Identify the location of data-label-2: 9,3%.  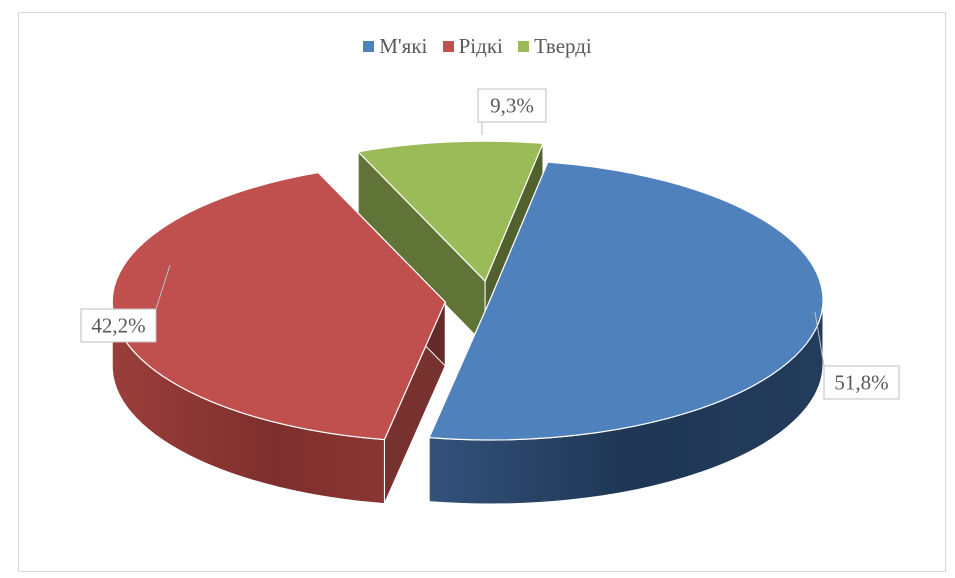
(512, 111).